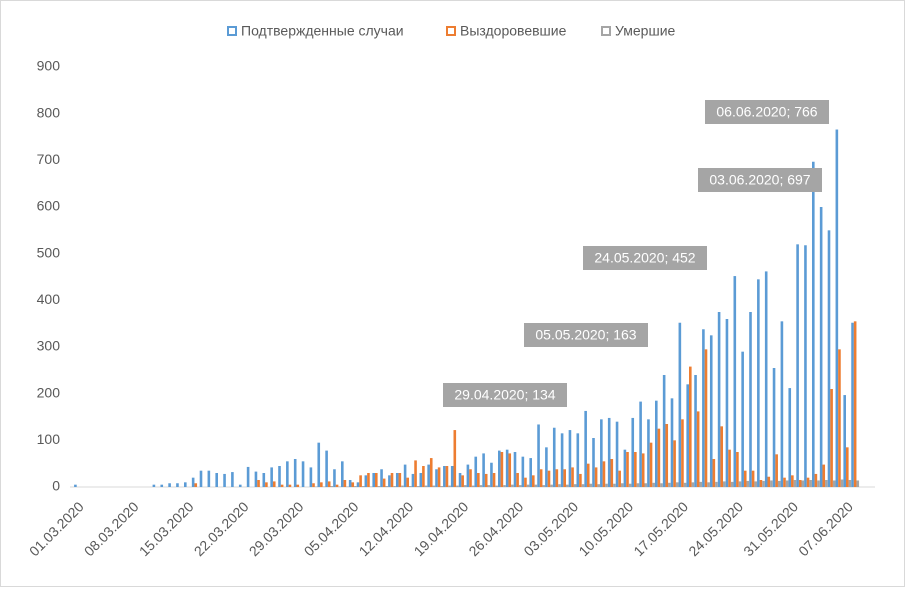 The height and width of the screenshot is (593, 906). Describe the element at coordinates (49, 66) in the screenshot. I see `y-tick-label: 900` at that location.